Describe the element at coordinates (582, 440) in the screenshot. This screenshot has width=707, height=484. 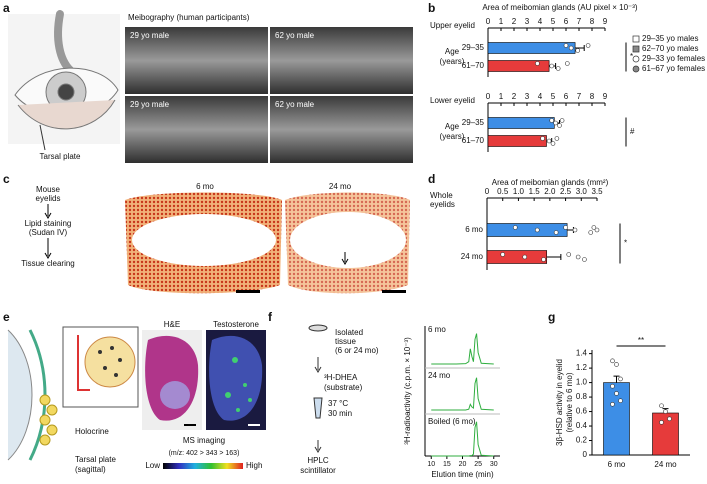
I see `y-tick-label: 0.2` at that location.